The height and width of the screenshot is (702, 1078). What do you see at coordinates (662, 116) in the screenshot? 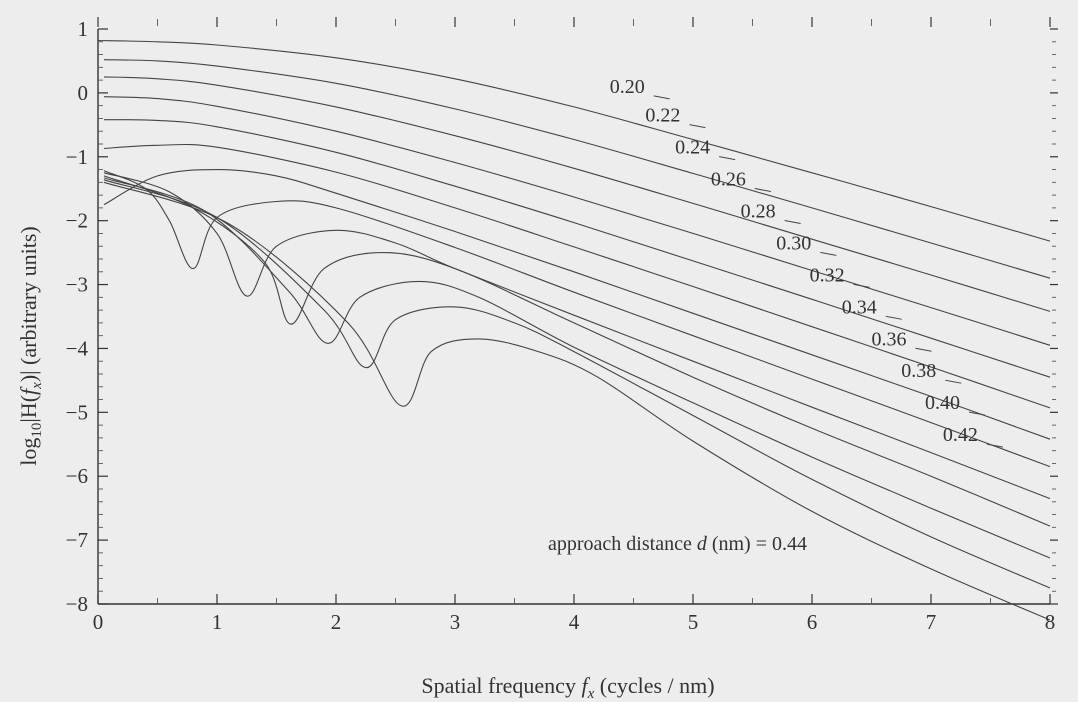
I see `curve-label-0.22: 0.22` at bounding box center [662, 116].